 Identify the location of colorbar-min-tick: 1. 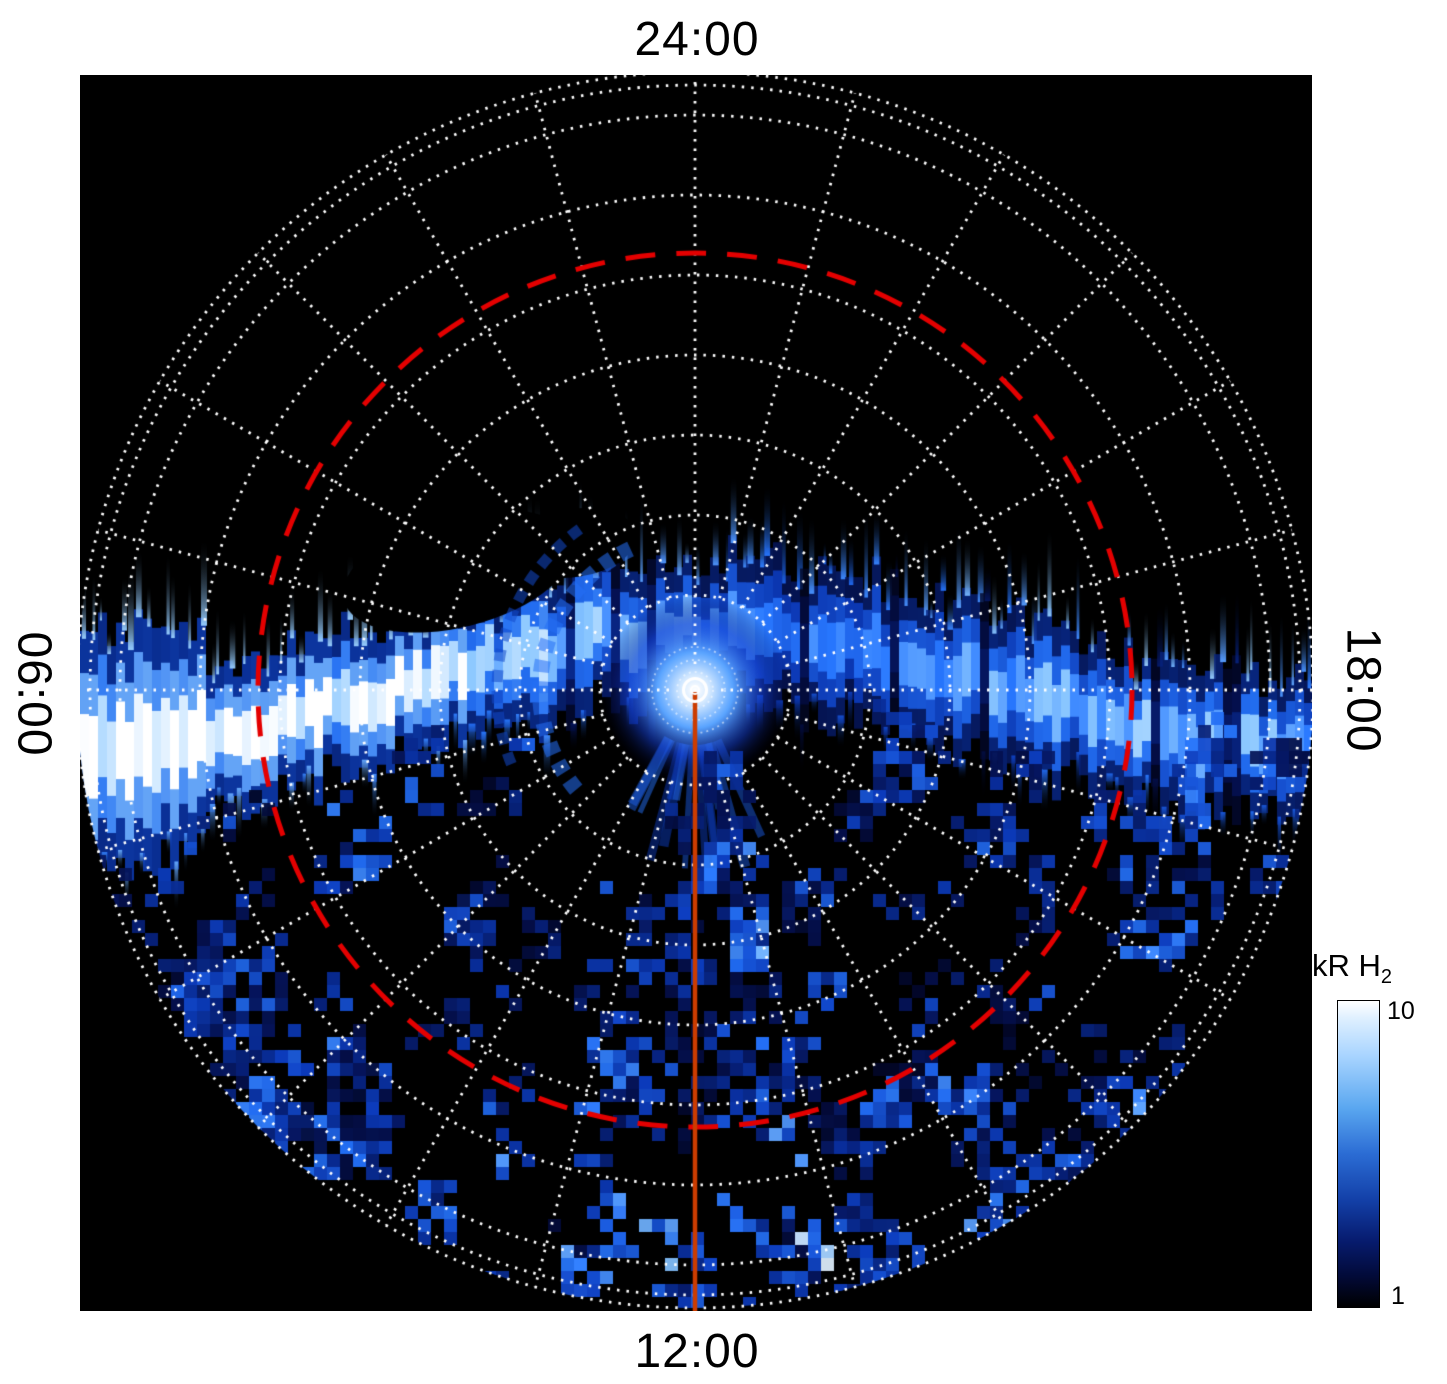
(1398, 1296).